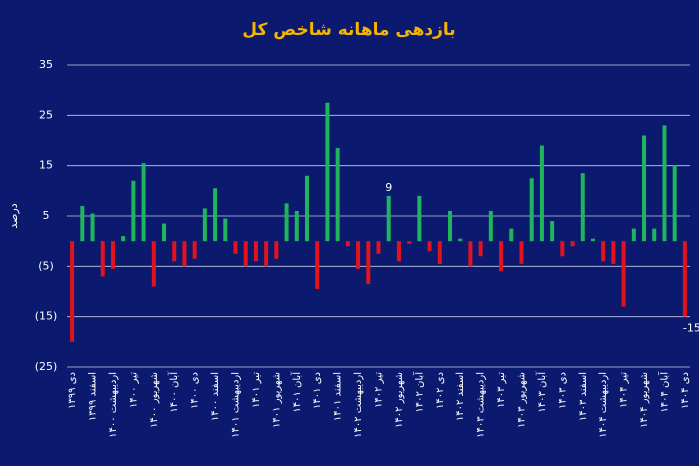 This screenshot has height=466, width=699. What do you see at coordinates (256, 390) in the screenshot?
I see `x-tick-label: تیر ۱۴۰۱` at bounding box center [256, 390].